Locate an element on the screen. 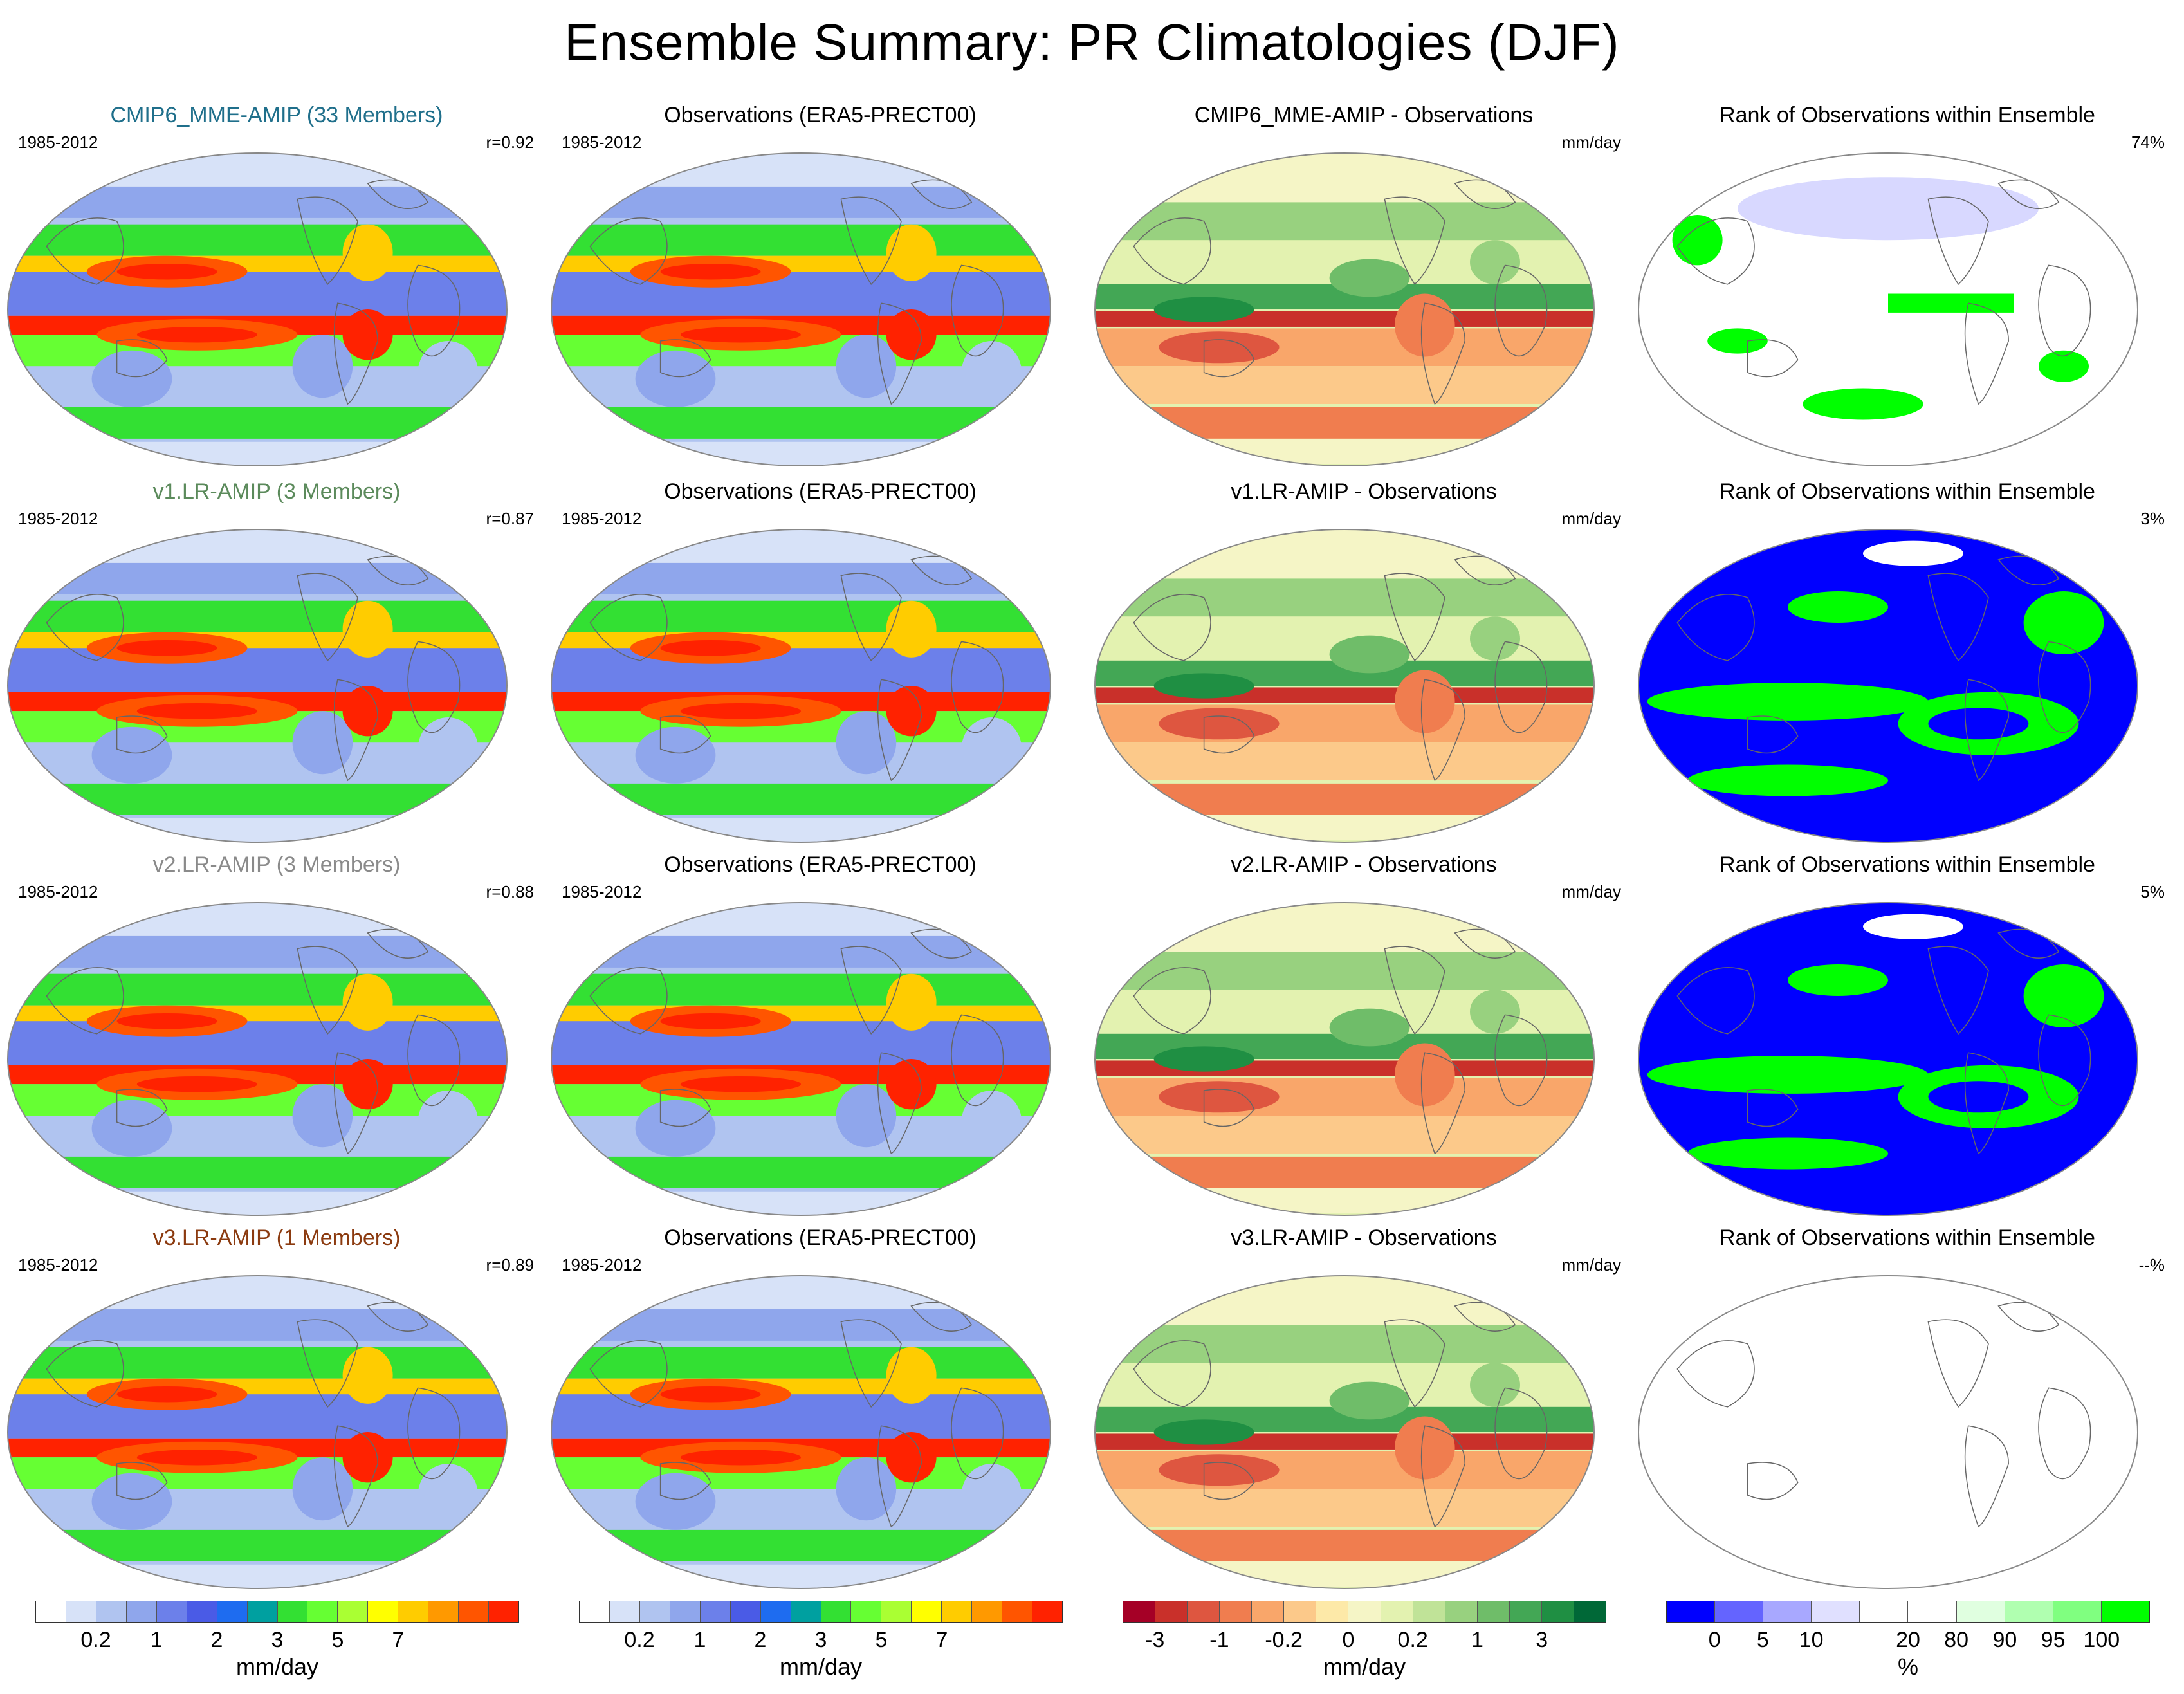 The image size is (2184, 1694). panel-title: CMIP6_MME-AMIP (33 Members) is located at coordinates (276, 115).